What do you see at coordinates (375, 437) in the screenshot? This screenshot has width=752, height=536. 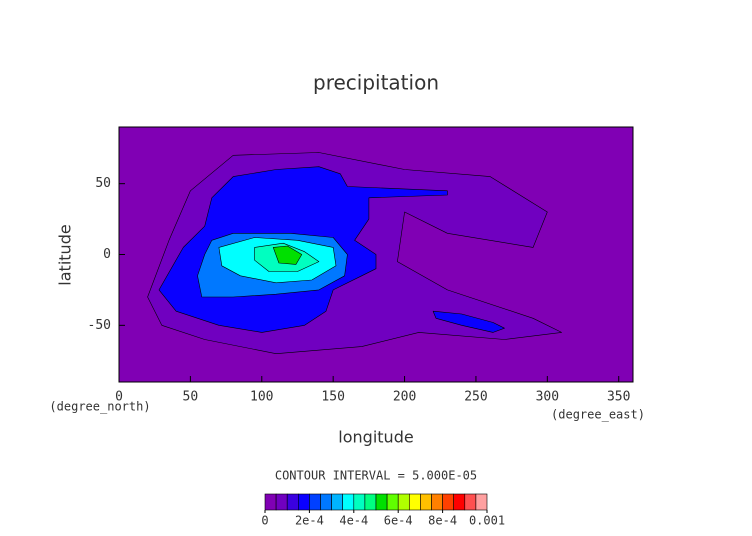 I see `x-axis-label: longitude` at bounding box center [375, 437].